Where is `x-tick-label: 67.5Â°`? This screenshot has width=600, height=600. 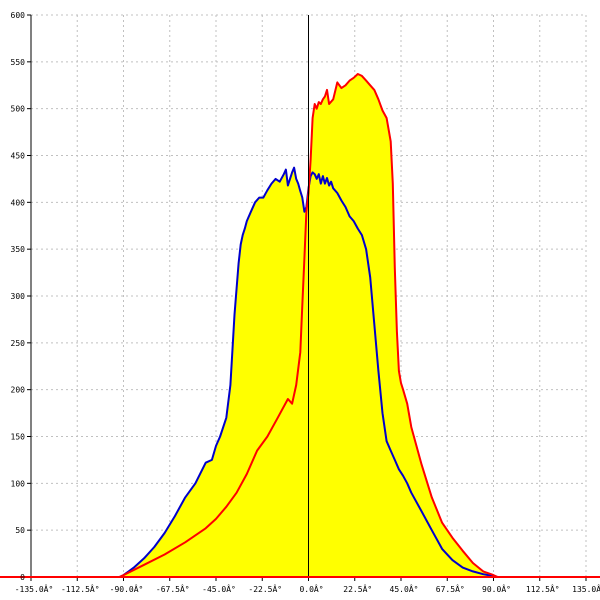 x-tick-label: 67.5Â° is located at coordinates (450, 588).